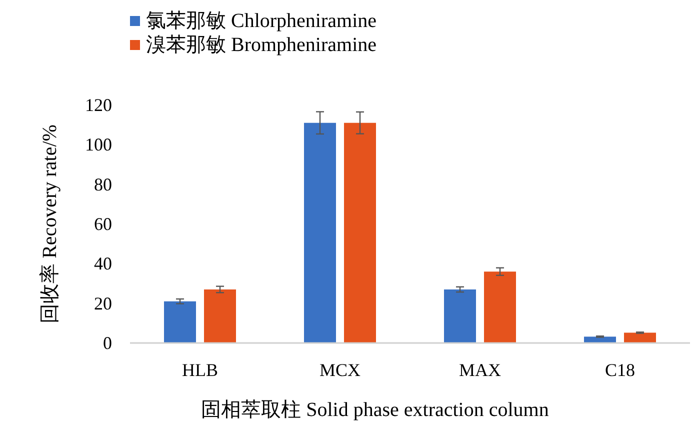 The height and width of the screenshot is (428, 700). What do you see at coordinates (103, 303) in the screenshot?
I see `y-tick-label: 20` at bounding box center [103, 303].